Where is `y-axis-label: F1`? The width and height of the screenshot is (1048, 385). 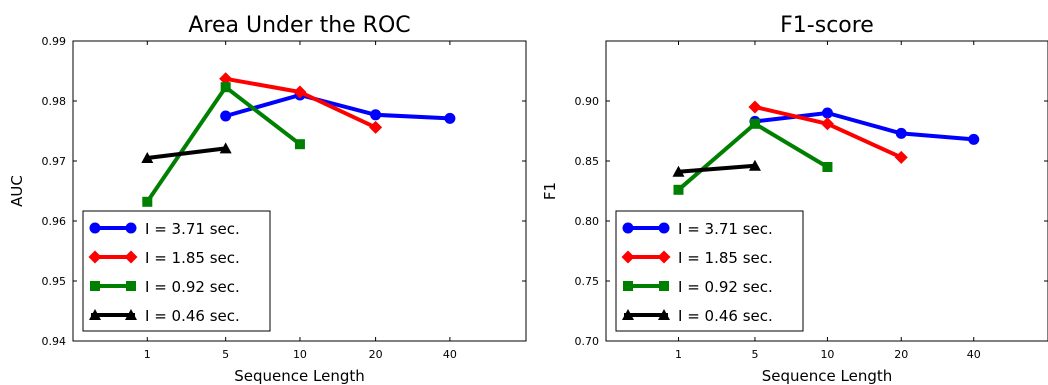
y-axis-label: F1 is located at coordinates (550, 191).